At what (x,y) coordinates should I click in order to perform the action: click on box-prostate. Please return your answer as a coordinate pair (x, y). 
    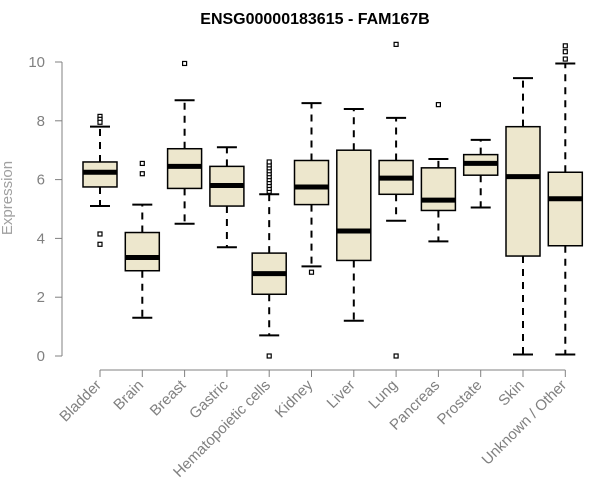
    Looking at the image, I should click on (480, 173).